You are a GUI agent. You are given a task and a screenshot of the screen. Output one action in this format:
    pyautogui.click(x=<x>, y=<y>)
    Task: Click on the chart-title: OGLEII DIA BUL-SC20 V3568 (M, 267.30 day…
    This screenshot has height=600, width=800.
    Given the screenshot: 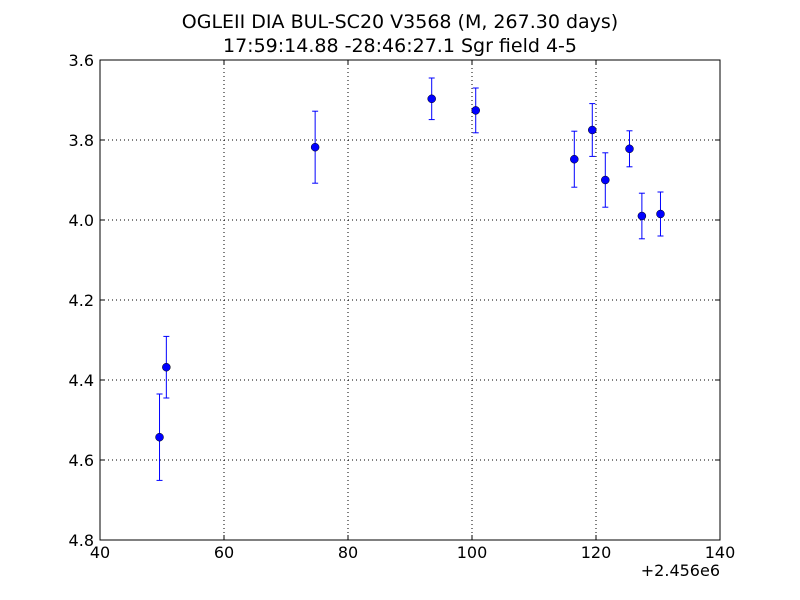 What is the action you would take?
    pyautogui.click(x=400, y=22)
    